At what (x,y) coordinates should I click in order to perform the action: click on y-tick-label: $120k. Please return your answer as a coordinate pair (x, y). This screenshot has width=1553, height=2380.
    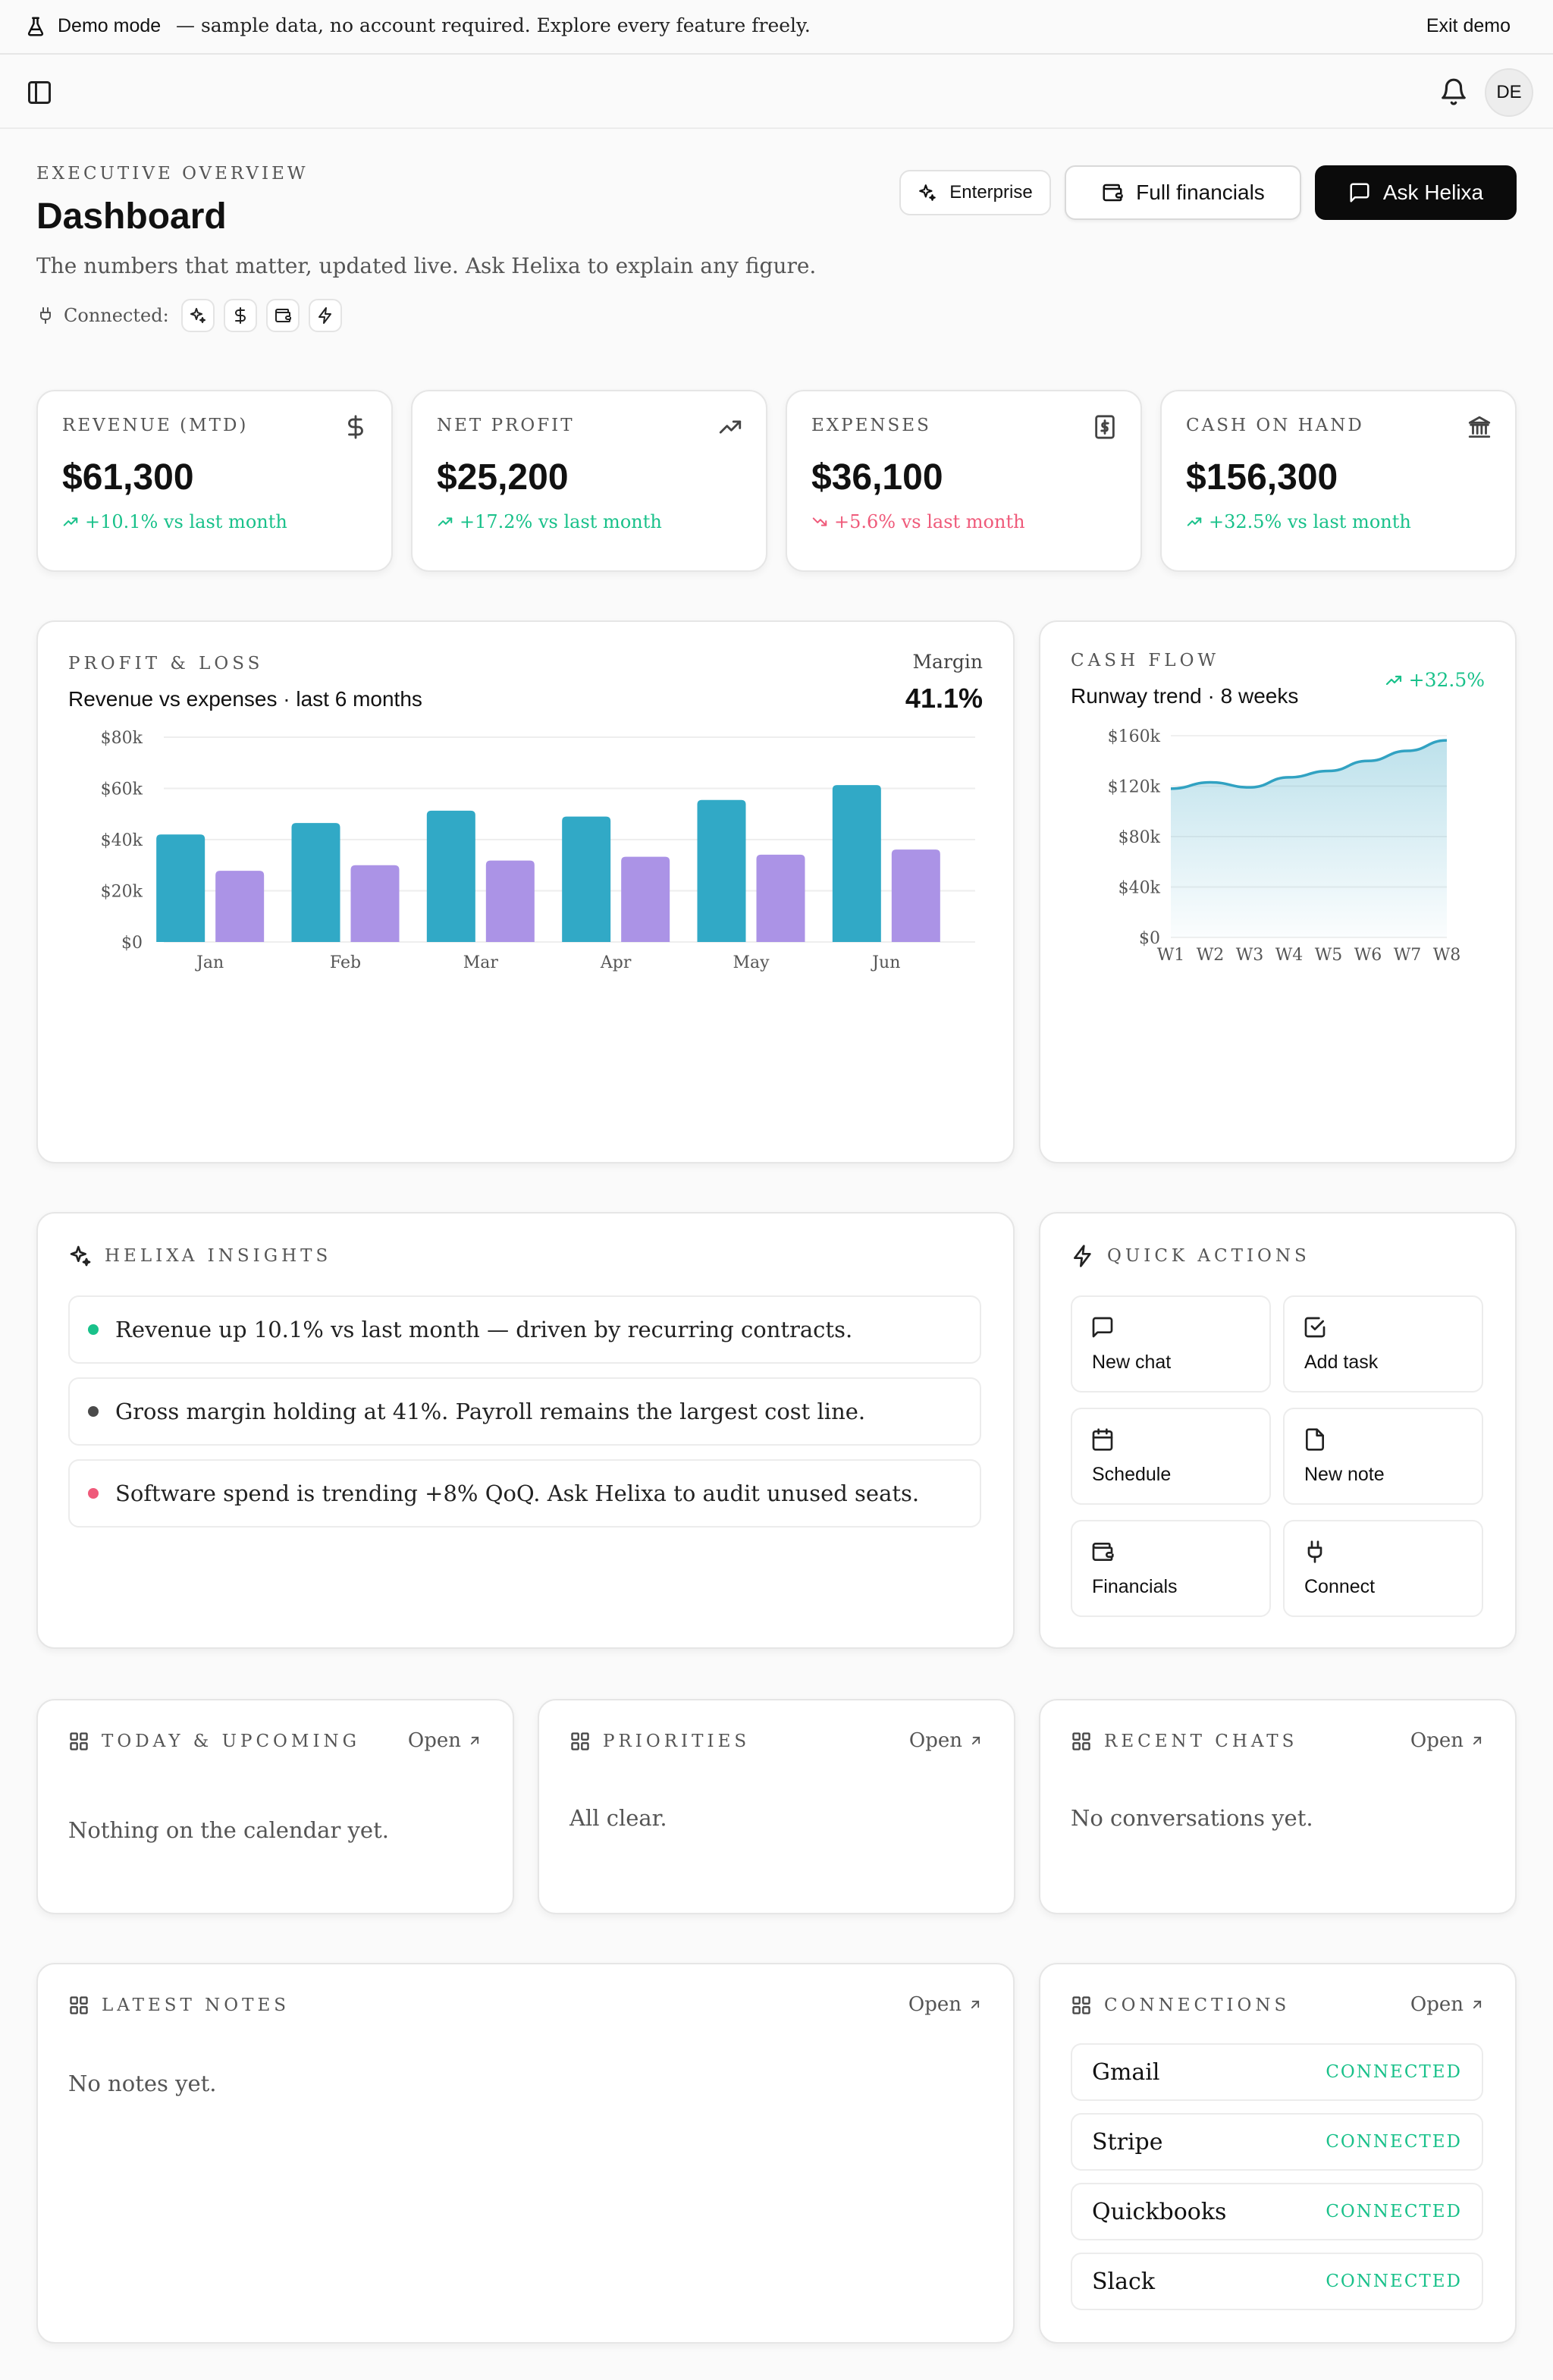
    Looking at the image, I should click on (1134, 787).